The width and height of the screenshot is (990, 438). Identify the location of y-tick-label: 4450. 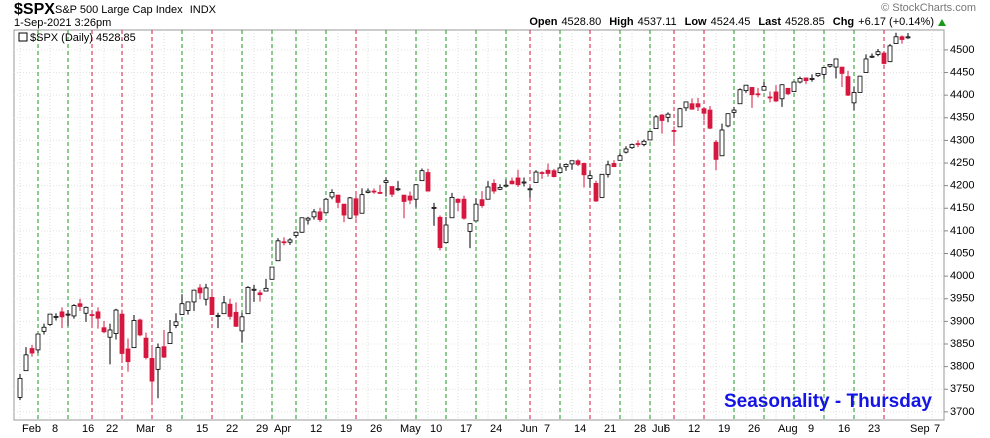
(962, 72).